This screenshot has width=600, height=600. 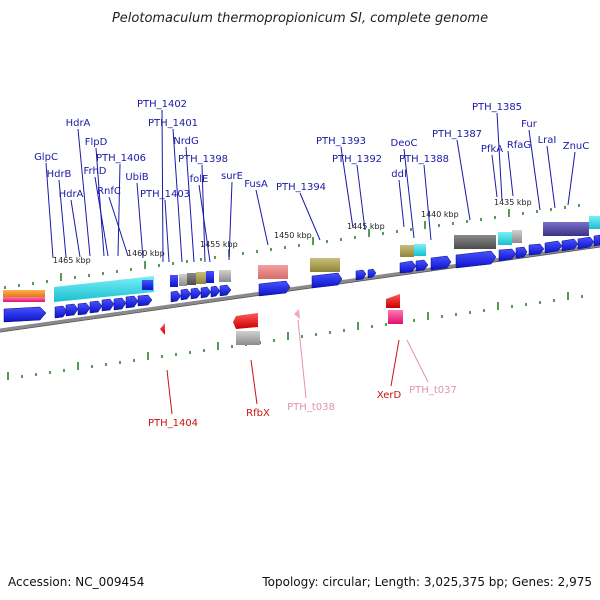 I want to click on gene-label: surE, so click(x=232, y=176).